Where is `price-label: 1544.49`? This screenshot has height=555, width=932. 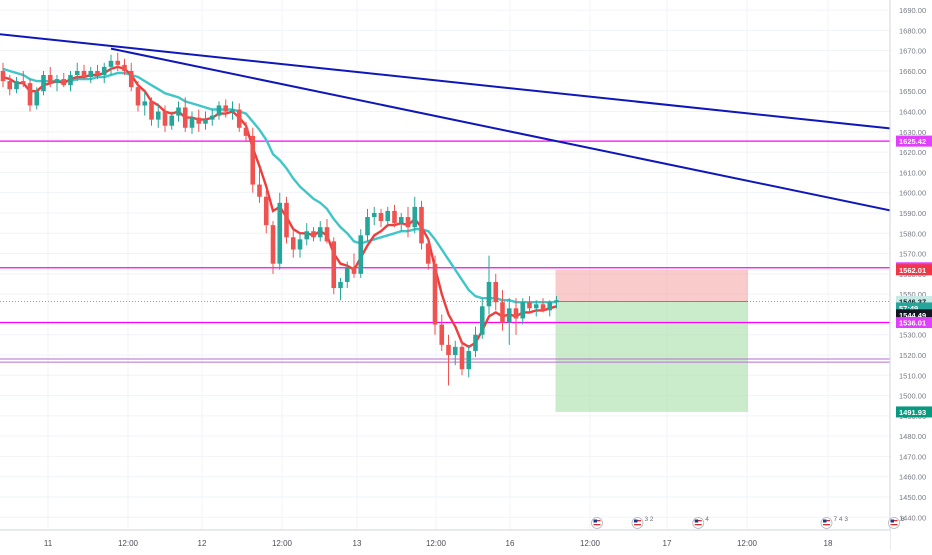 price-label: 1544.49 is located at coordinates (914, 315).